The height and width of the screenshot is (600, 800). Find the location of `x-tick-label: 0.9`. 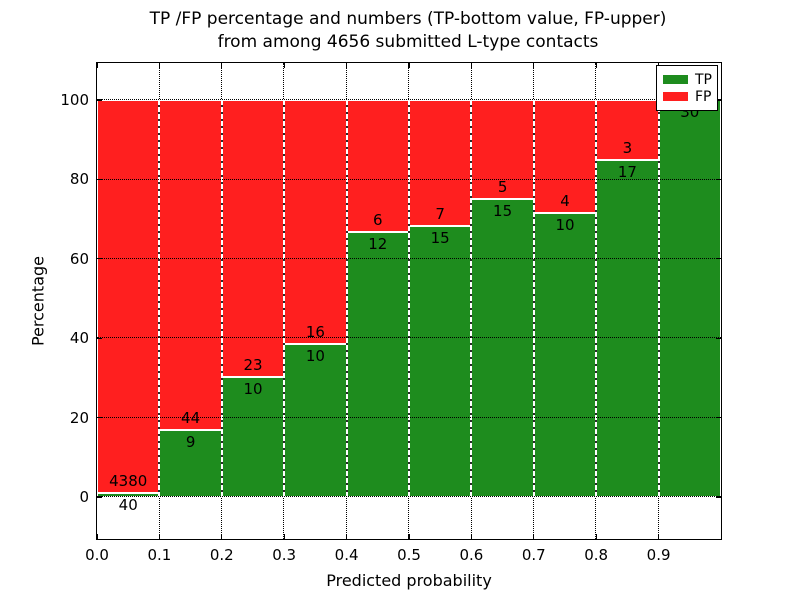

x-tick-label: 0.9 is located at coordinates (658, 555).